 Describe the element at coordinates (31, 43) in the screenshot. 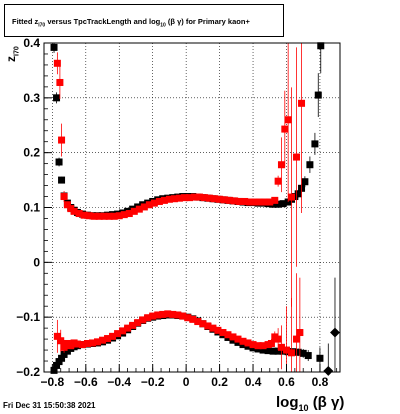

I see `y-tick-label: 0.4` at that location.